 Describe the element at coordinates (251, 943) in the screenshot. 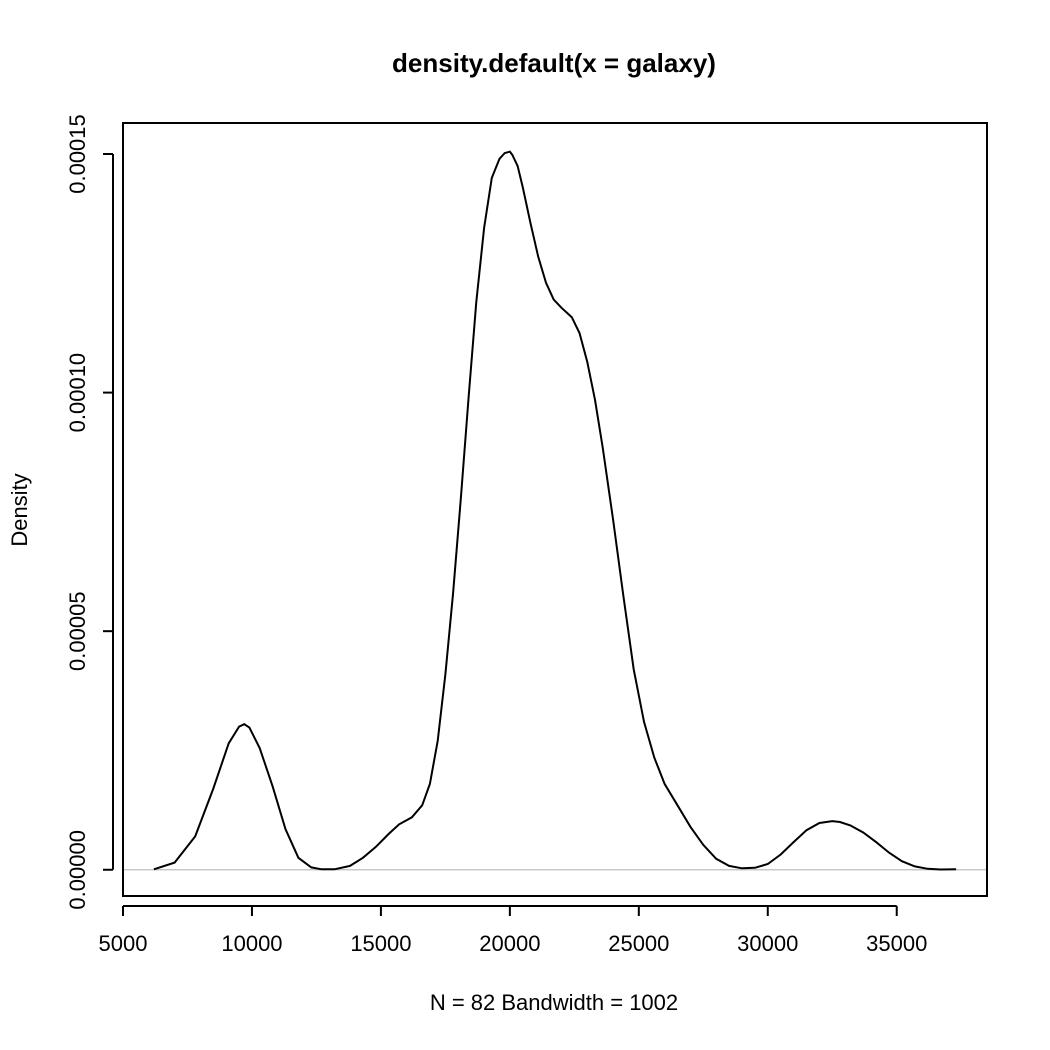

I see `x-tick-label: 10000` at that location.